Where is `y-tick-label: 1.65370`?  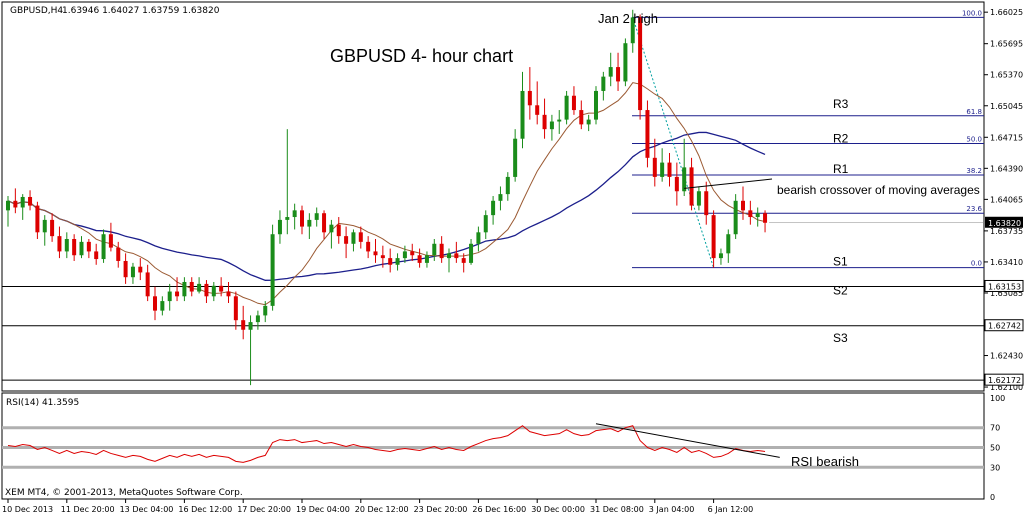
y-tick-label: 1.65370 is located at coordinates (1006, 75).